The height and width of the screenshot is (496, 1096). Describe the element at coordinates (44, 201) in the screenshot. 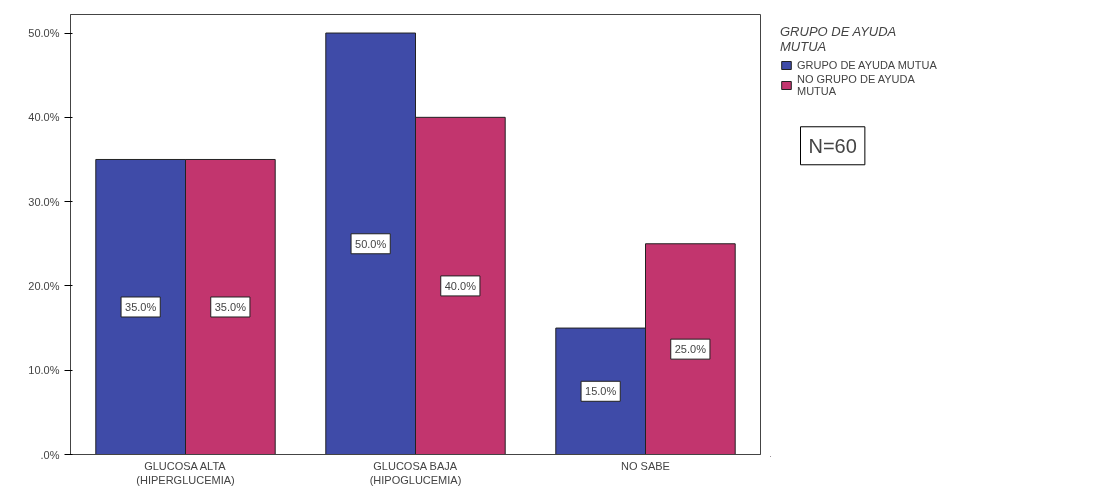

I see `y-tick-label: 30.0%` at that location.